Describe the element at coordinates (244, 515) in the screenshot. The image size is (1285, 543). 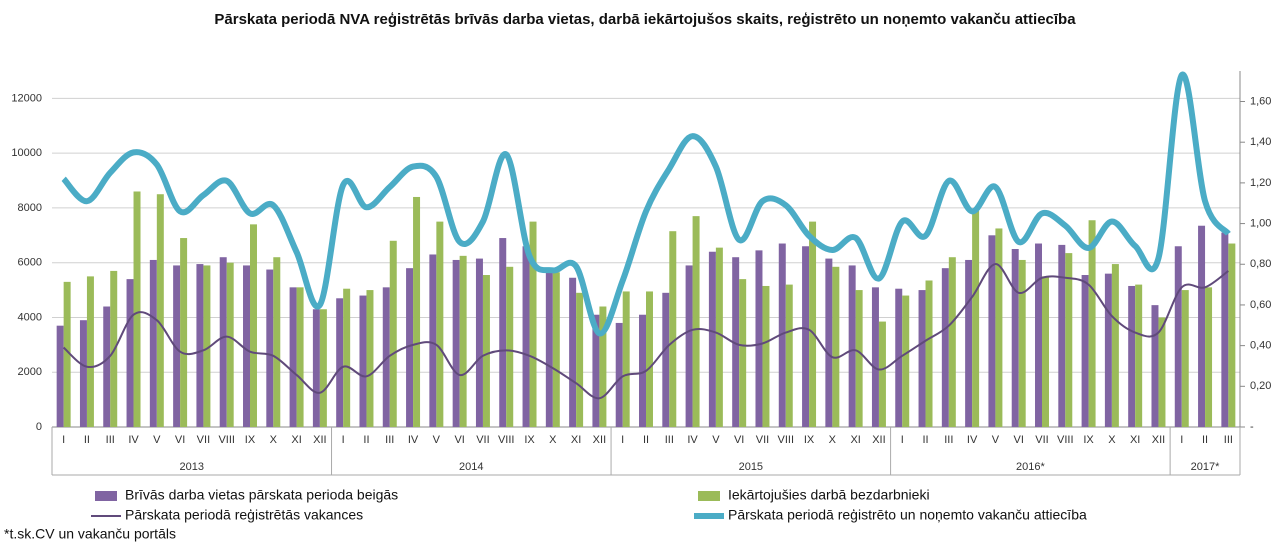
I see `legend-label: Pārskata periodā reģistrētās vakances` at that location.